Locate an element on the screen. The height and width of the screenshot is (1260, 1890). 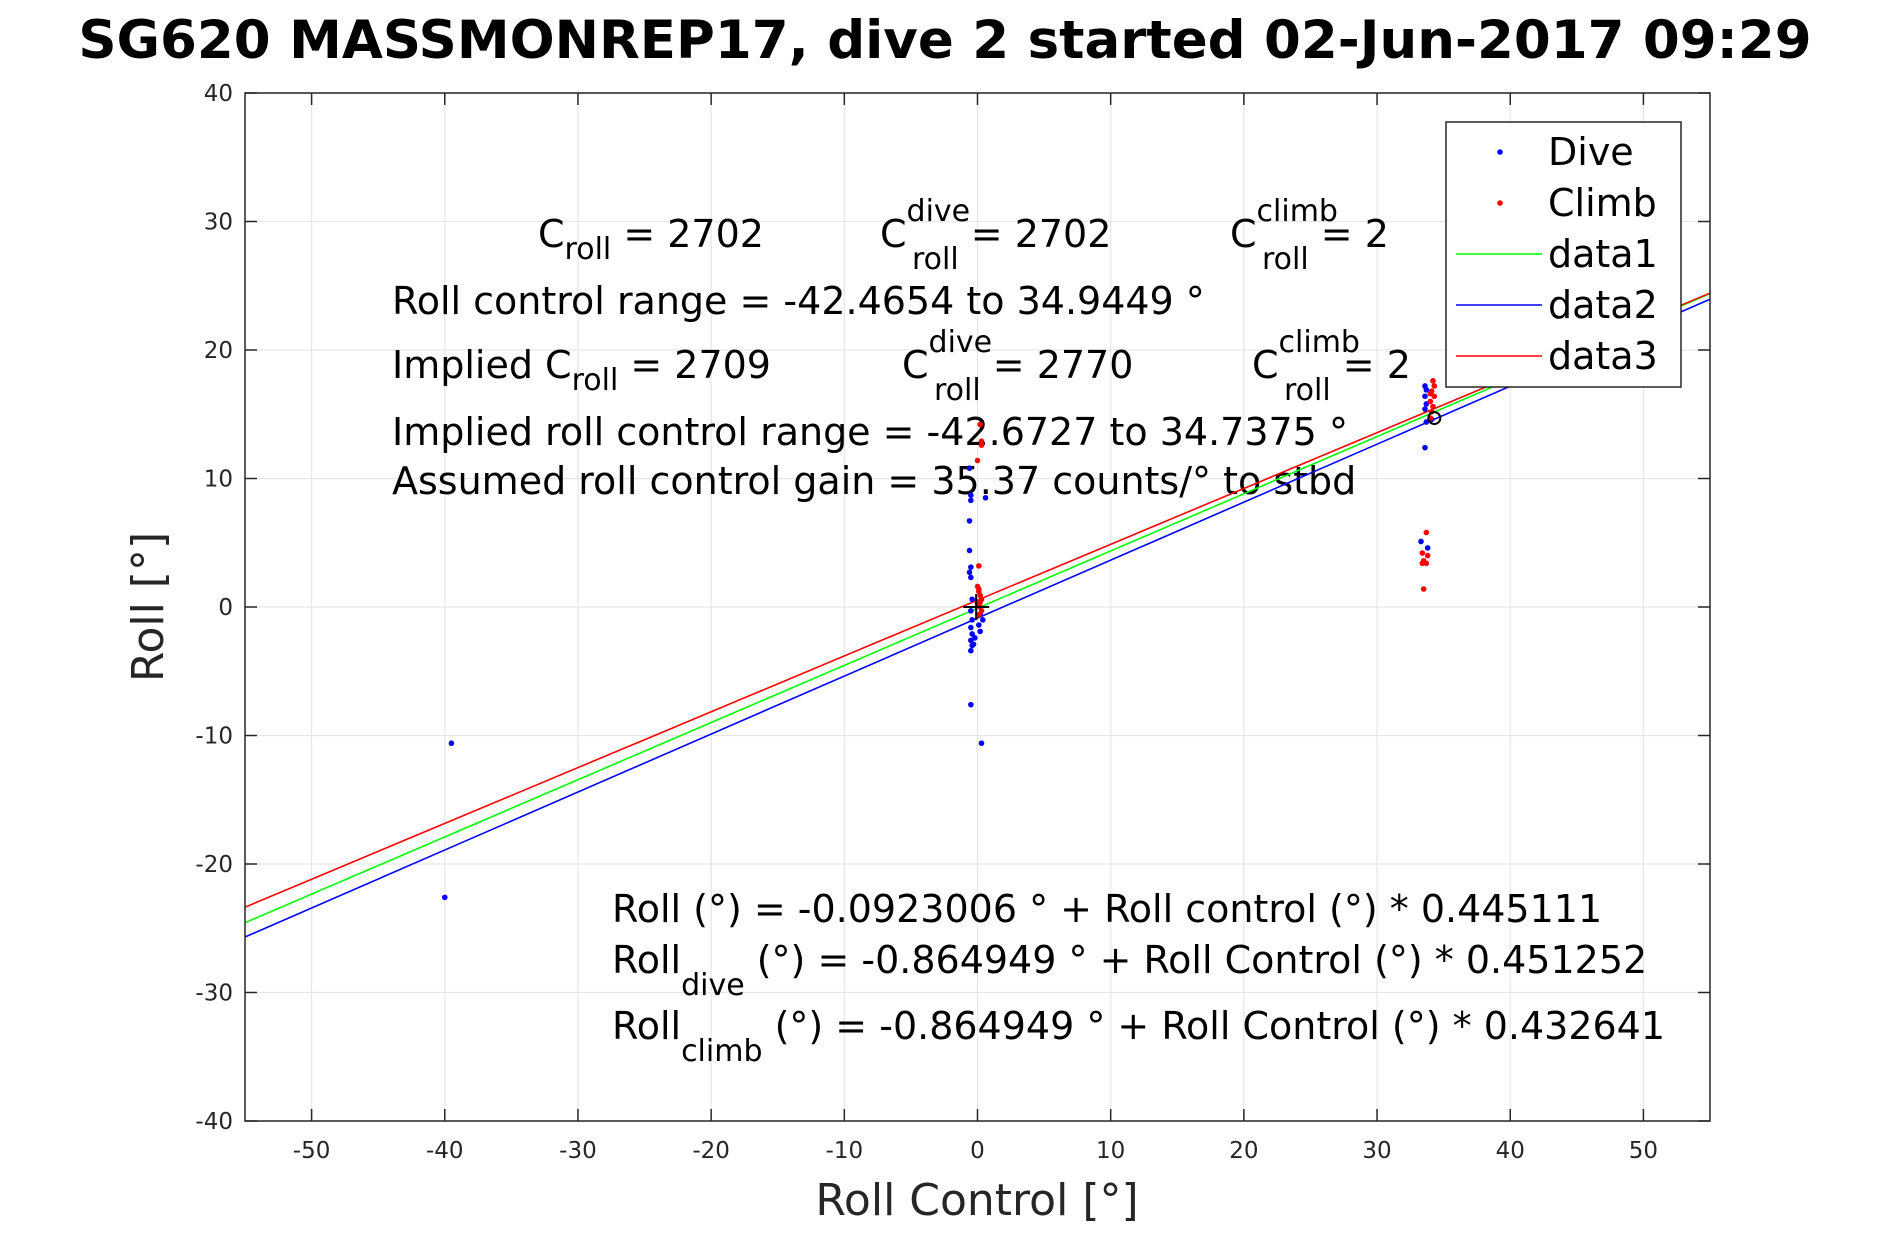
implied-climb-sub: roll is located at coordinates (1307, 390).